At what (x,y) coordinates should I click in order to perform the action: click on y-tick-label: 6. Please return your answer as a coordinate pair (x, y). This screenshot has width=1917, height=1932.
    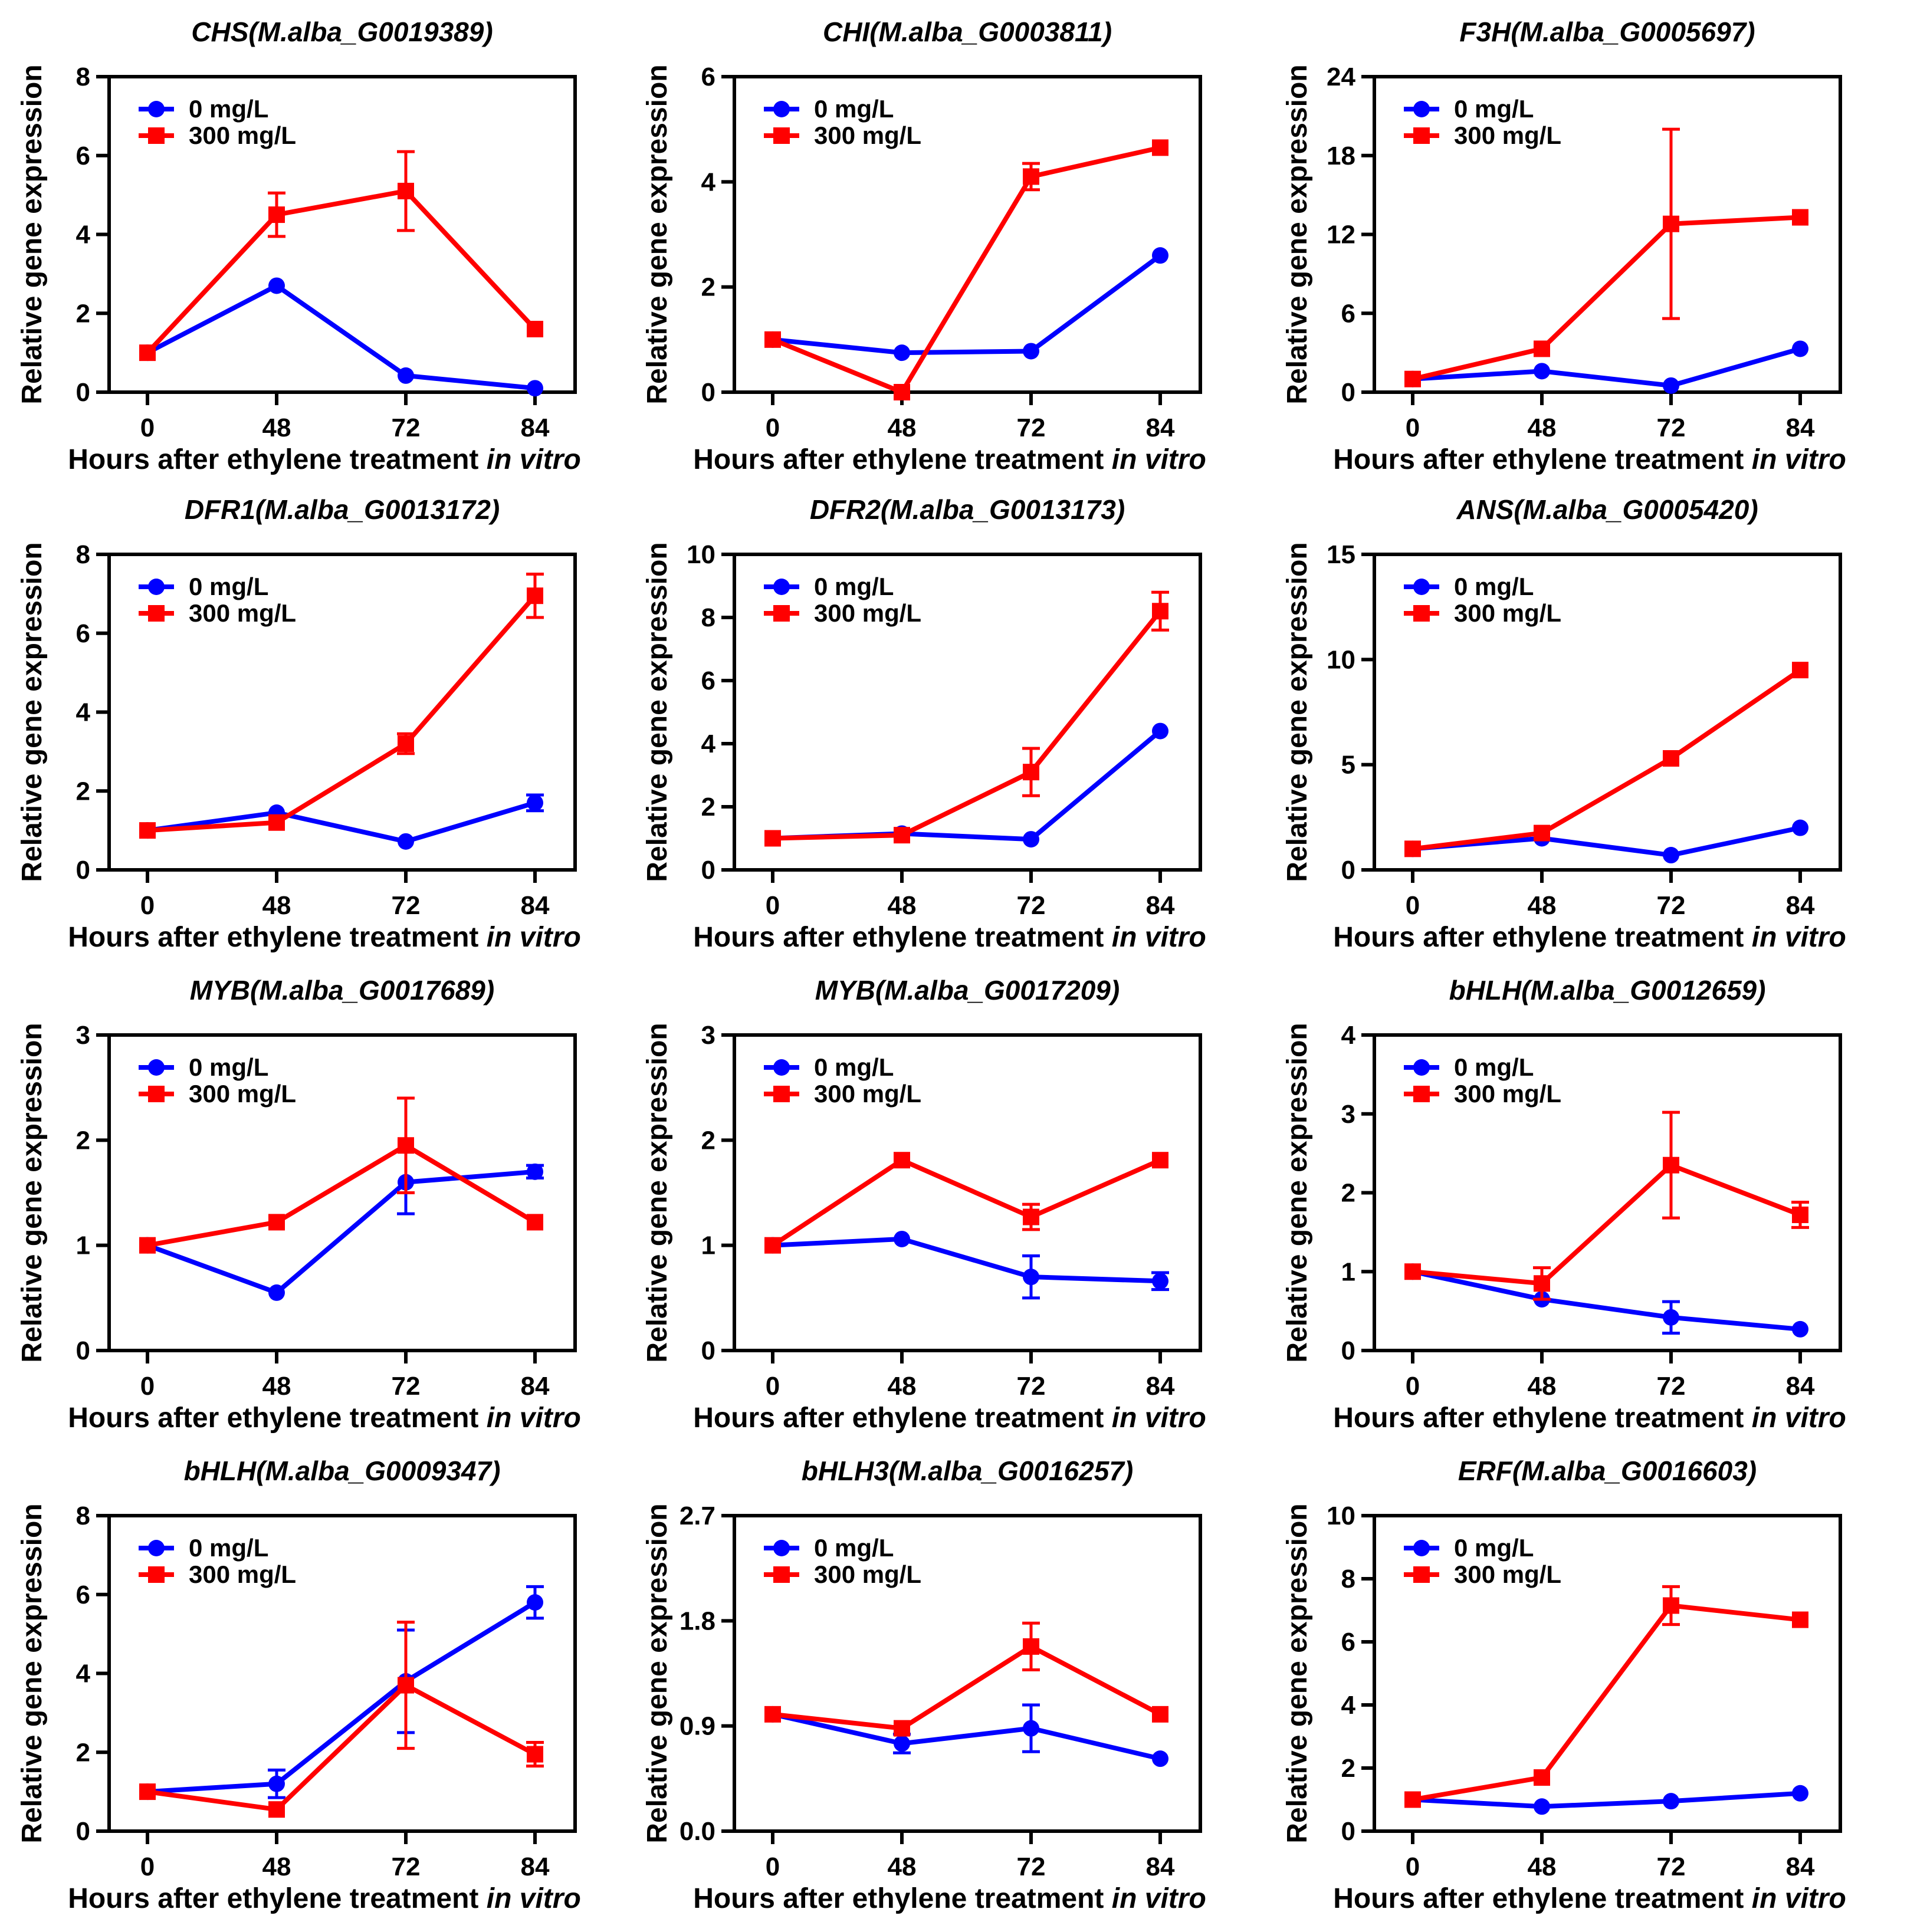
    Looking at the image, I should click on (1348, 313).